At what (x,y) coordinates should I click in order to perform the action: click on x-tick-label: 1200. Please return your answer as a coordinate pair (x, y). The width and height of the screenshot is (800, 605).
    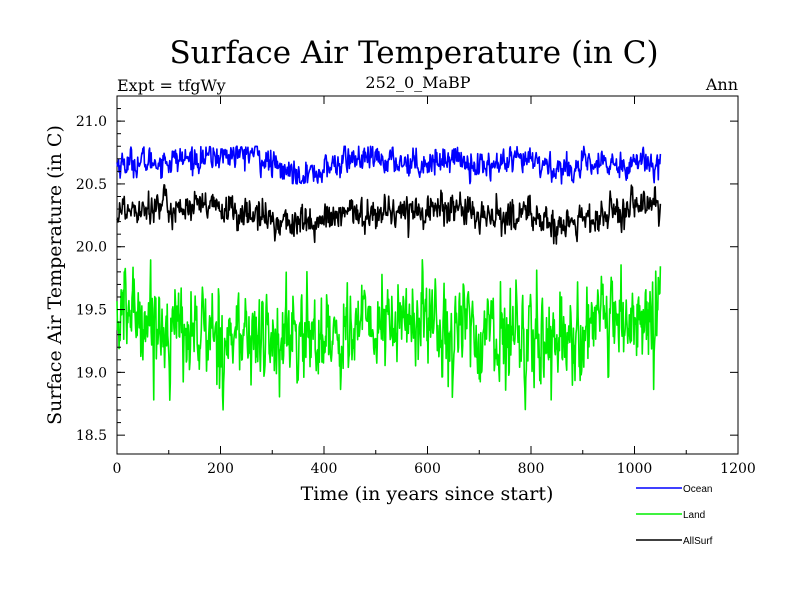
    Looking at the image, I should click on (738, 469).